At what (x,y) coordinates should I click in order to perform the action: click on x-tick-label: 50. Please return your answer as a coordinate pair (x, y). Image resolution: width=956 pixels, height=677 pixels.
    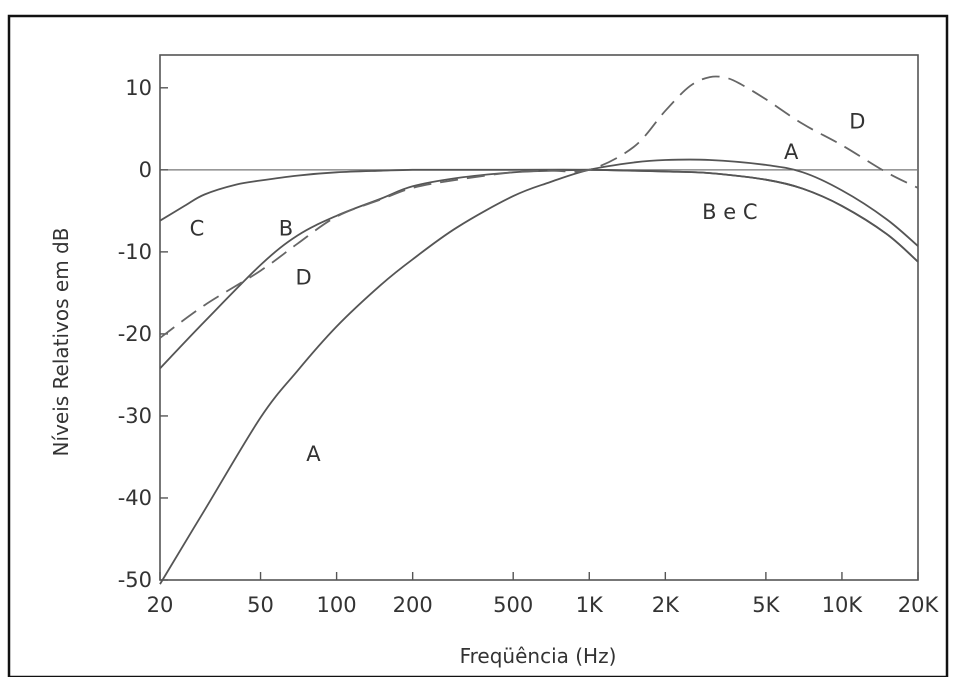
    Looking at the image, I should click on (260, 605).